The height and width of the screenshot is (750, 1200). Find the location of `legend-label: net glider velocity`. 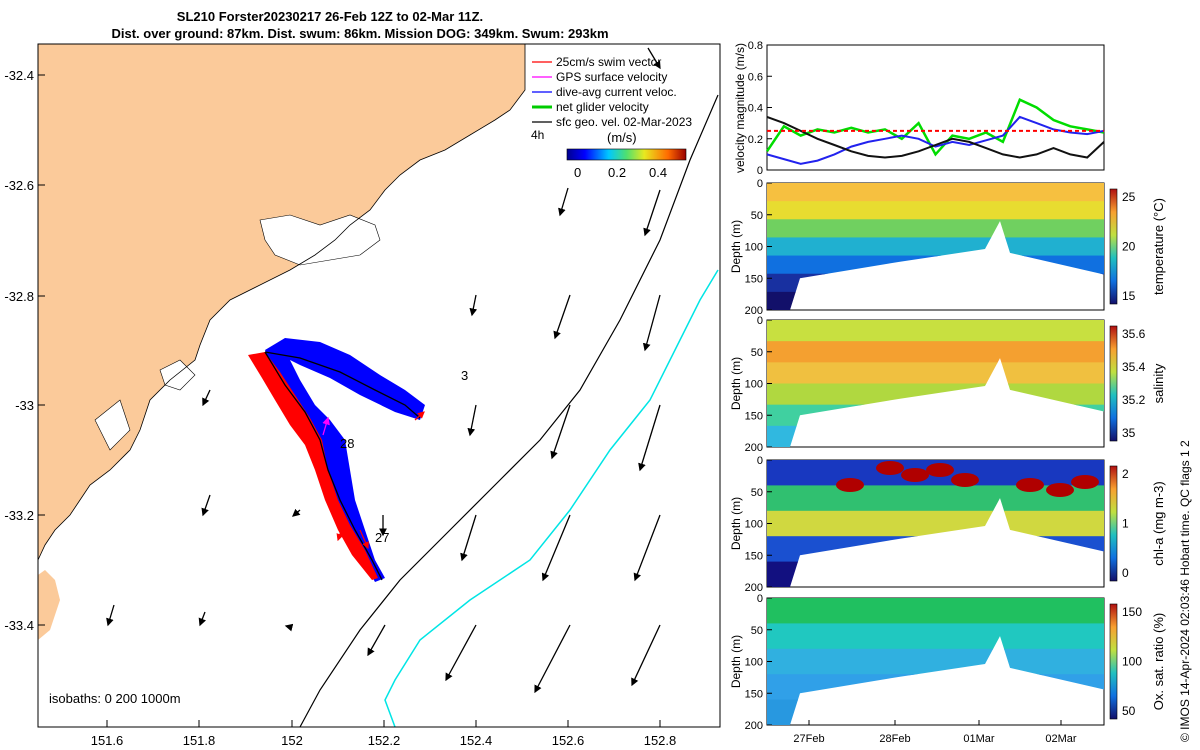

legend-label: net glider velocity is located at coordinates (602, 107).